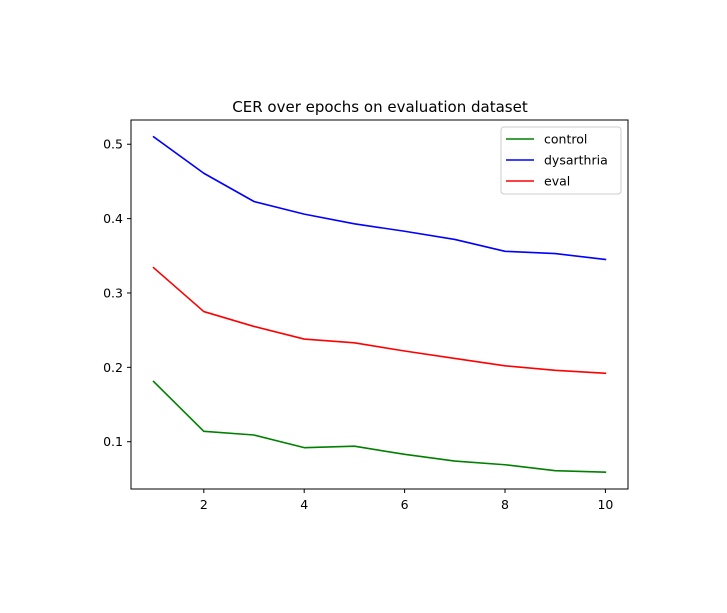  What do you see at coordinates (380, 107) in the screenshot?
I see `chart-title: CER over epochs on evaluation dataset` at bounding box center [380, 107].